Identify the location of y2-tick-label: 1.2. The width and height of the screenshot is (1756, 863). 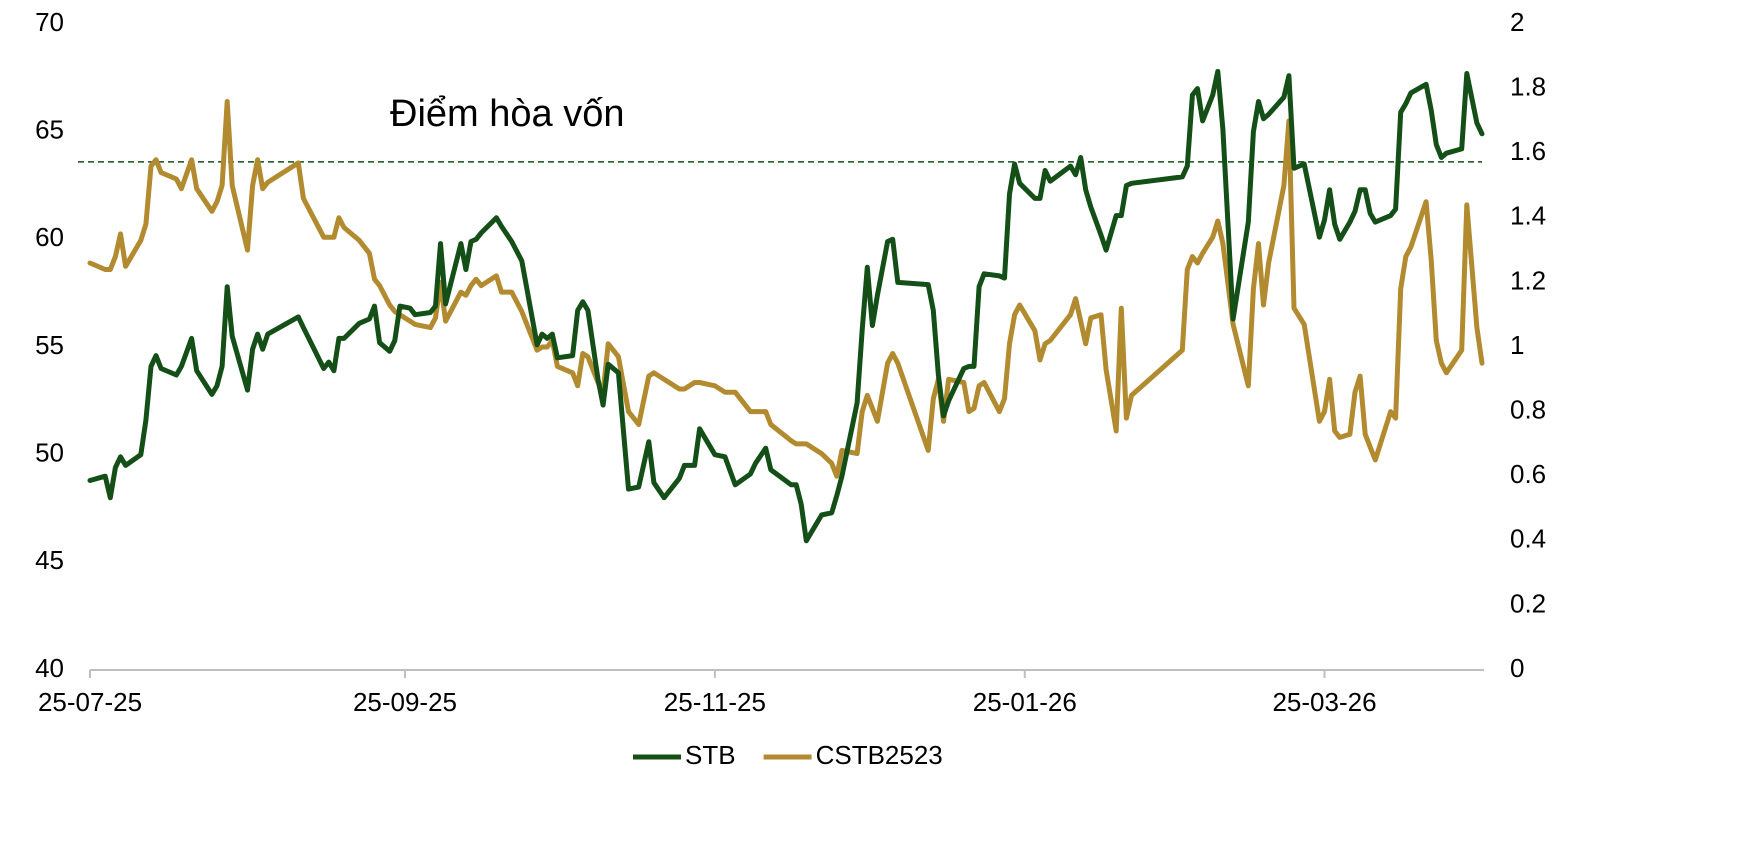
(1528, 280).